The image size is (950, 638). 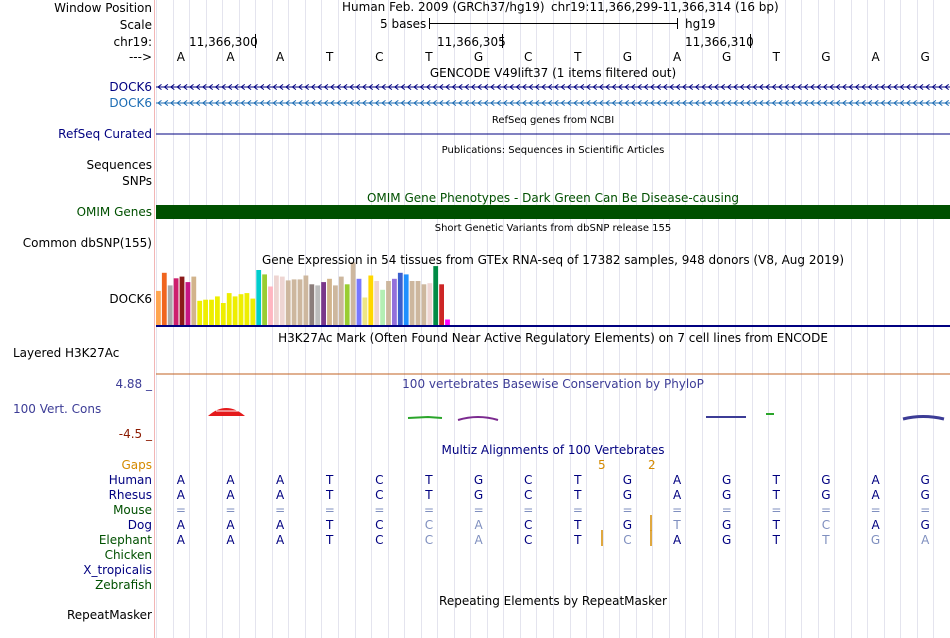 What do you see at coordinates (125, 540) in the screenshot?
I see `species-label: Elephant` at bounding box center [125, 540].